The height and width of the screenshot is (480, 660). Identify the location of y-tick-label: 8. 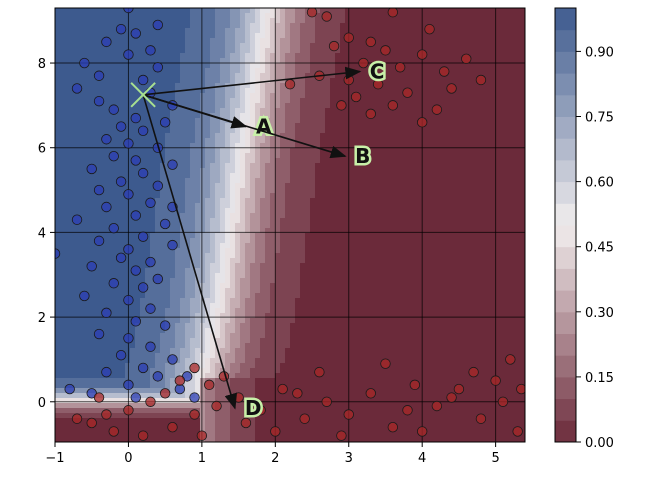
(42, 64).